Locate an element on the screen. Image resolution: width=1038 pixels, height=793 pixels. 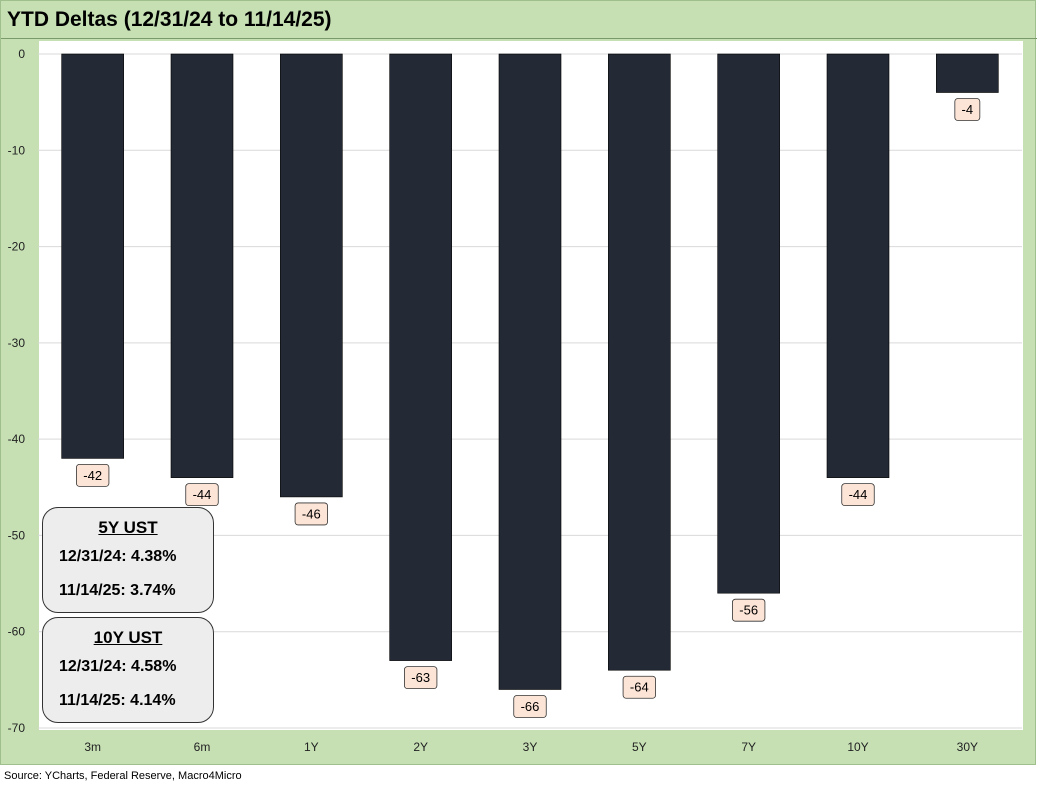
info-box-line: 11/14/25: 3.74% is located at coordinates (117, 590).